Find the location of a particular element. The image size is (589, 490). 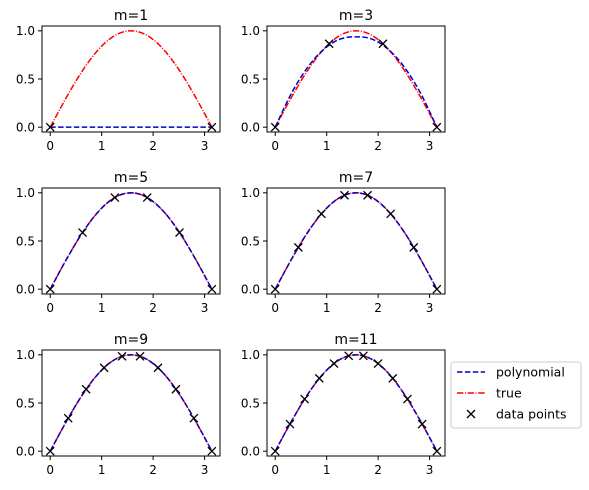

legend-box is located at coordinates (516, 395).